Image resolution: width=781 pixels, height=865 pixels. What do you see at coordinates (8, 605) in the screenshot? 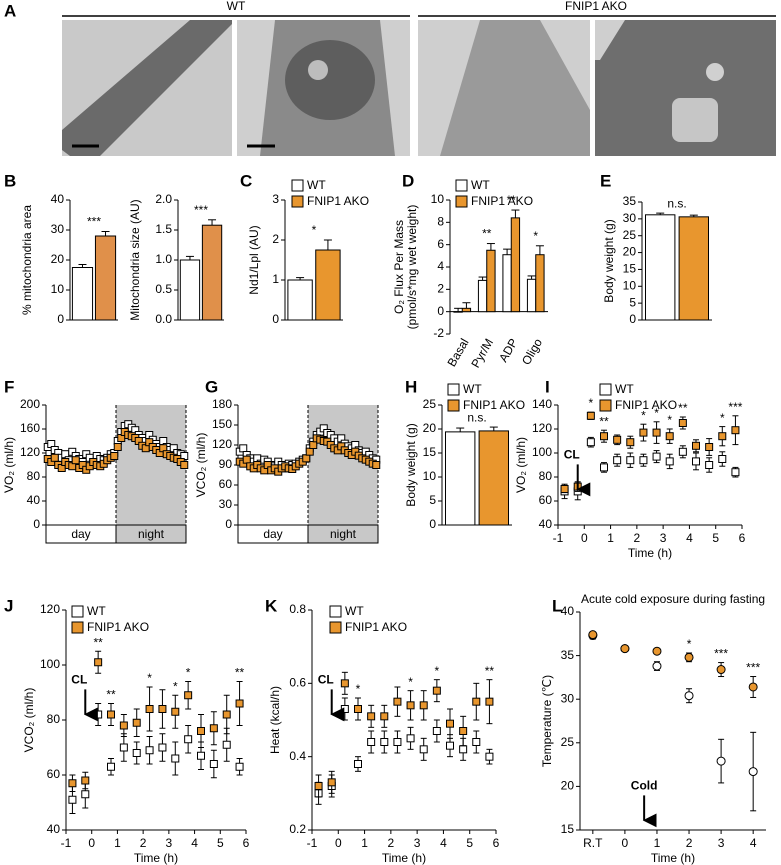
I see `panel-letter: J` at bounding box center [8, 605].